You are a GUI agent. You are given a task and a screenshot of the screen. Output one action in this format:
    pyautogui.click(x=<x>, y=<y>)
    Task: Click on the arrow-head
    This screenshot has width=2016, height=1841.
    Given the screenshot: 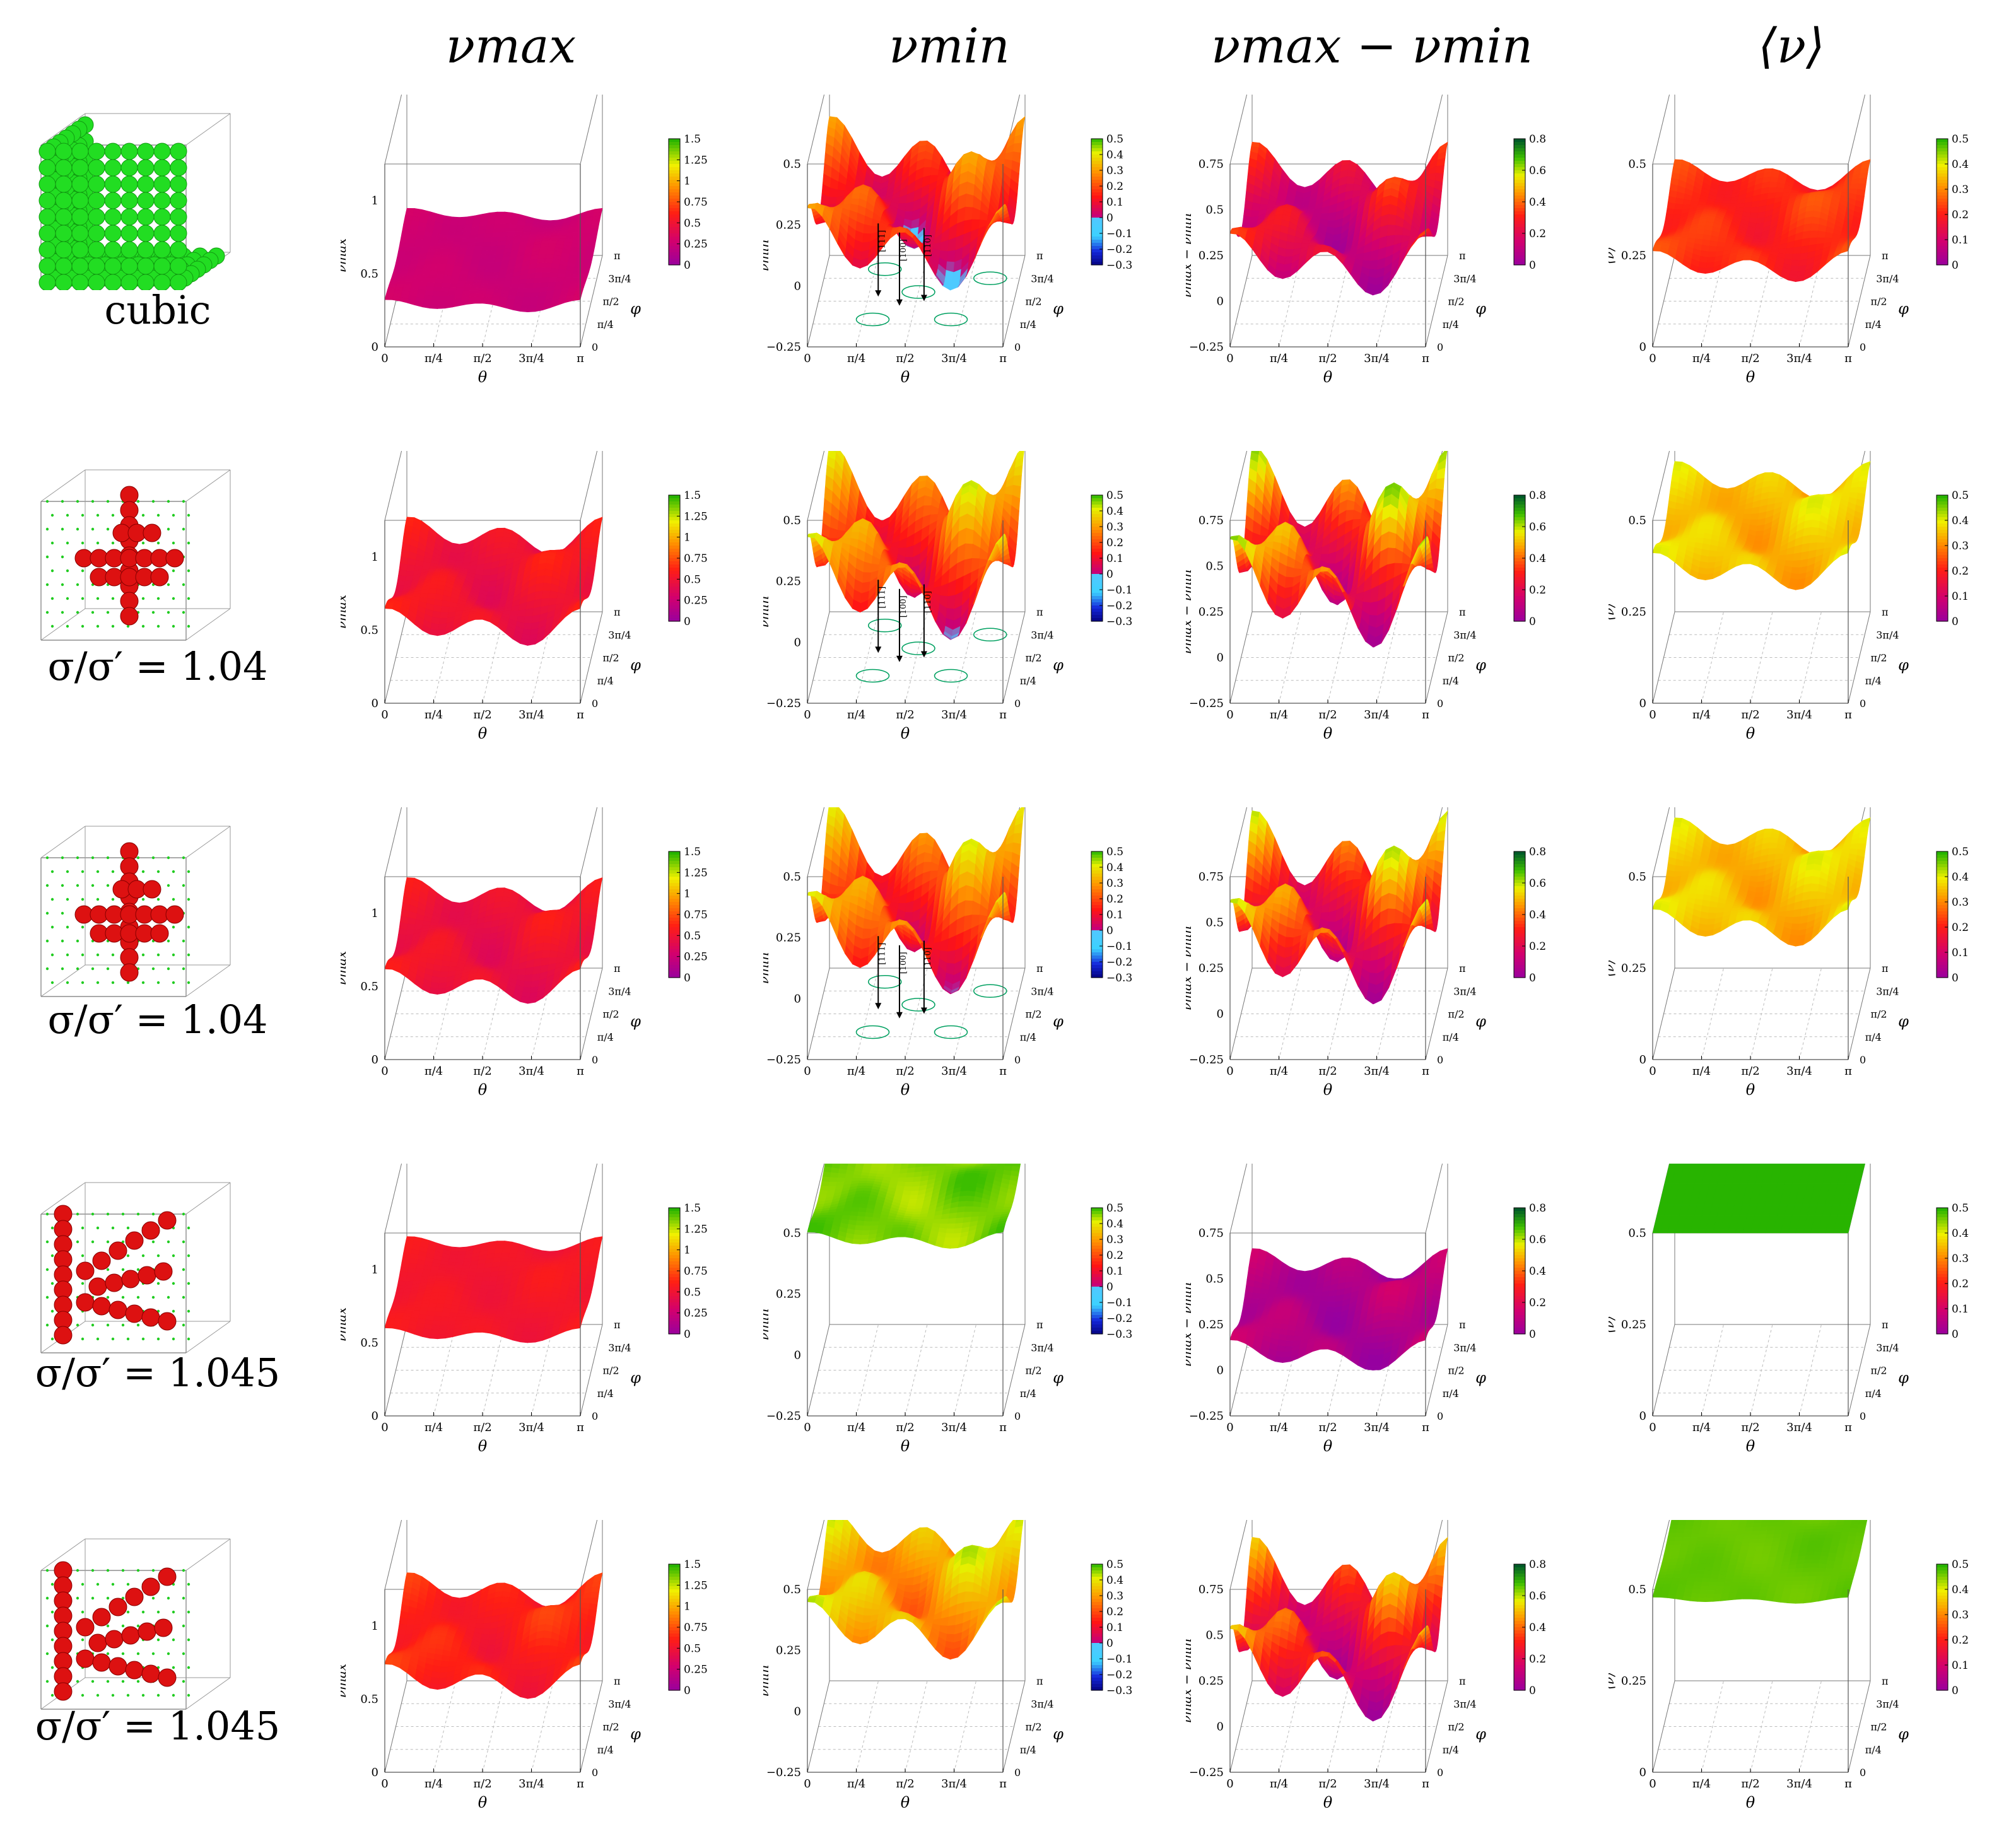 What is the action you would take?
    pyautogui.click(x=878, y=293)
    